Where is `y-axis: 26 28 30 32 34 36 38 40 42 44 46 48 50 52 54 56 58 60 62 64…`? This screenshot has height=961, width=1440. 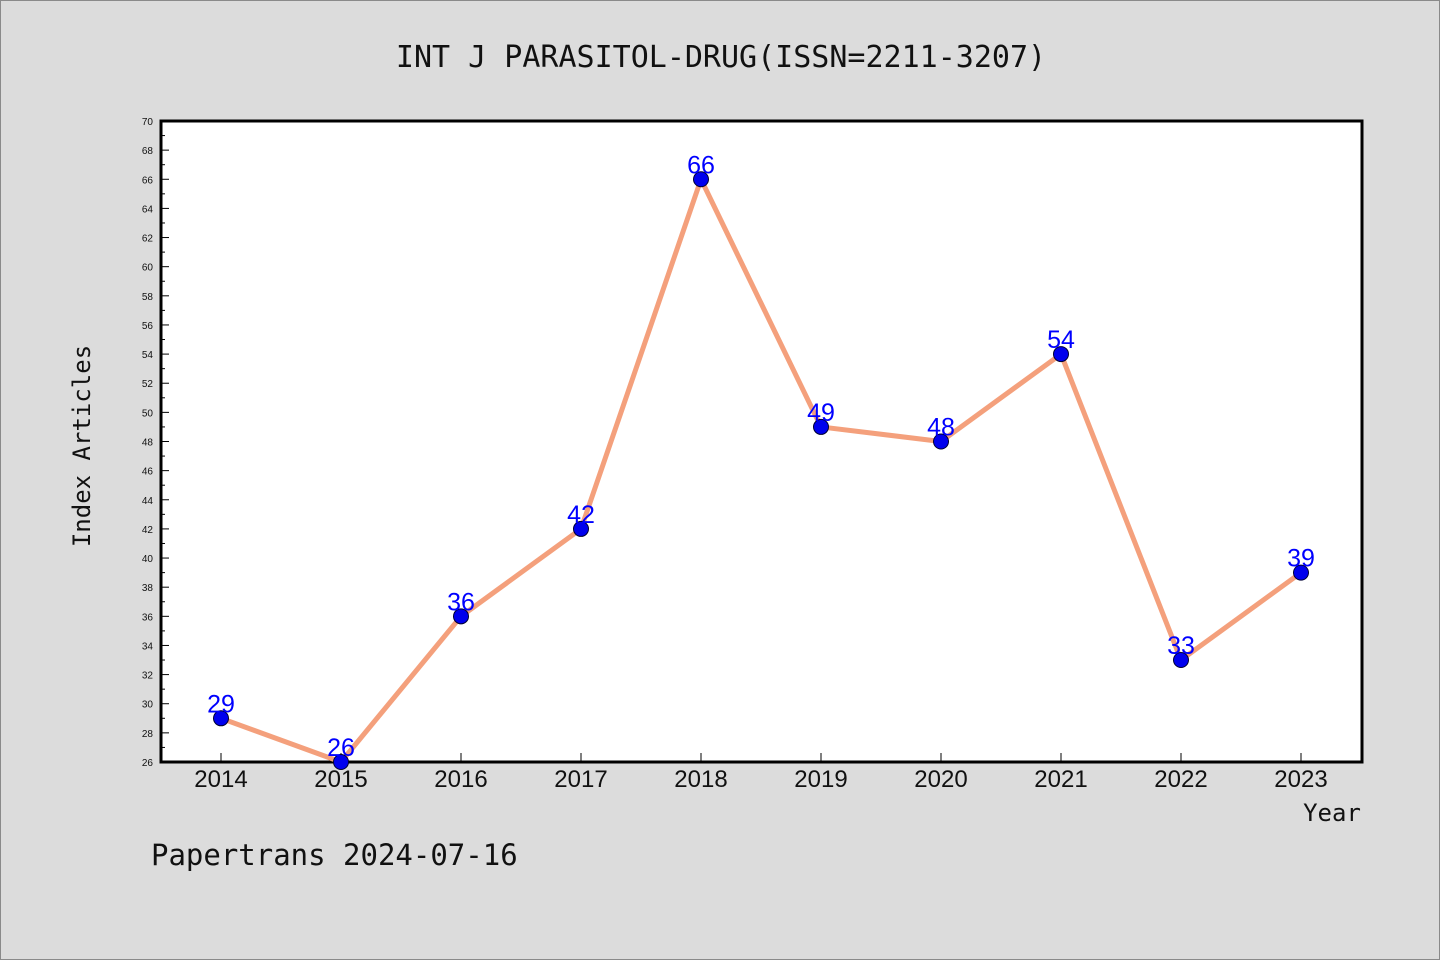 y-axis: 26 28 30 32 34 36 38 40 42 44 46 48 50 52 54 56 58 60 62 64… is located at coordinates (155, 443).